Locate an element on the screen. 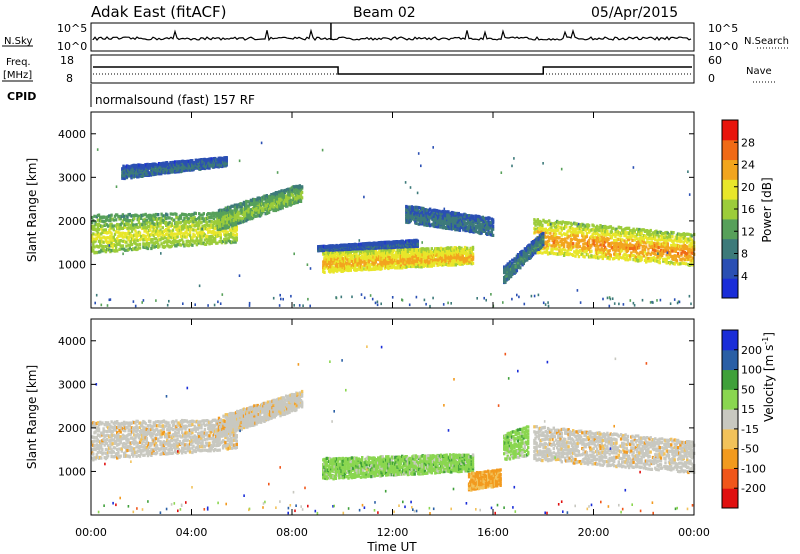 This screenshot has height=554, width=800. freq-panel is located at coordinates (392, 69).